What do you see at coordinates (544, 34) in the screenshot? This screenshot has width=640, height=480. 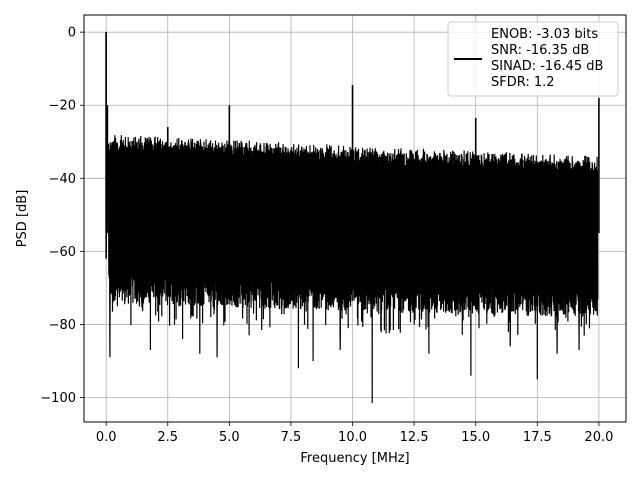 I see `legend-enob: ENOB: -3.03 bits` at bounding box center [544, 34].